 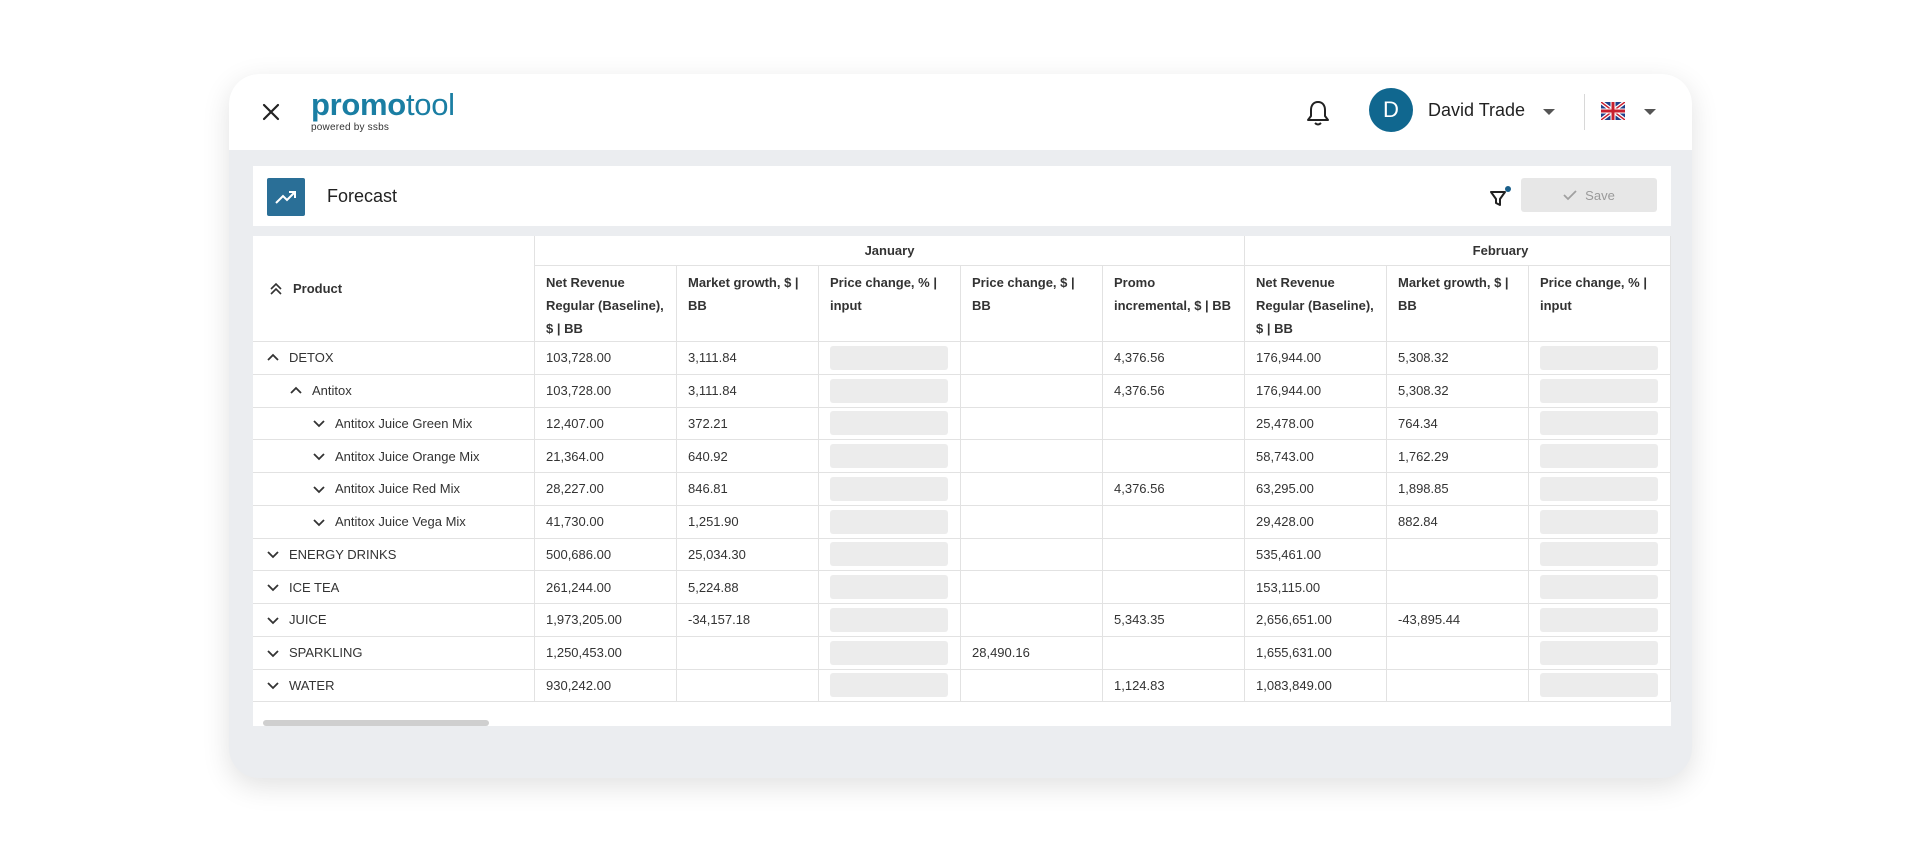 I want to click on filter-icon, so click(x=1500, y=197).